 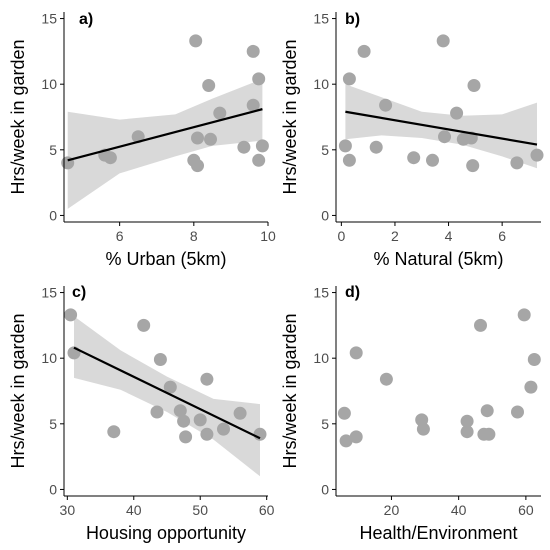 I want to click on x-tick-label: 8, so click(x=194, y=236).